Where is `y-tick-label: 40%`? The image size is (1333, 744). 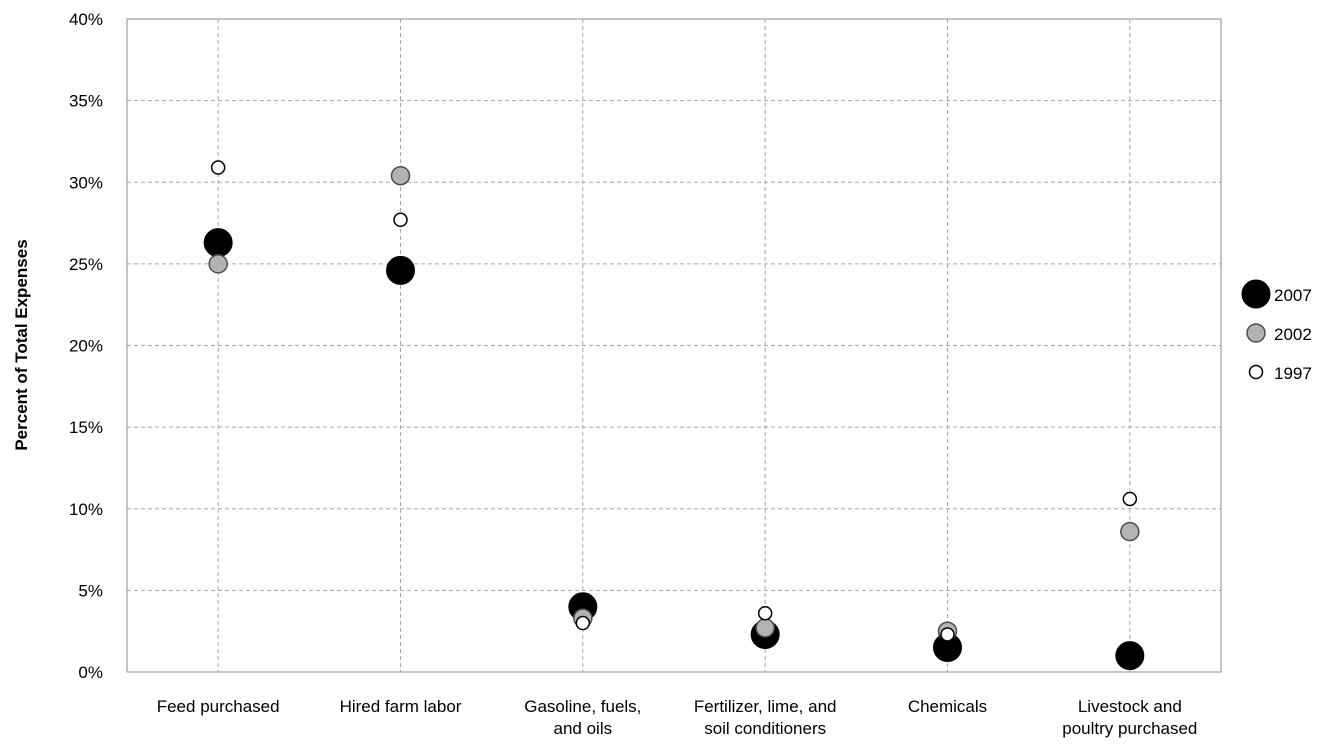 y-tick-label: 40% is located at coordinates (86, 19).